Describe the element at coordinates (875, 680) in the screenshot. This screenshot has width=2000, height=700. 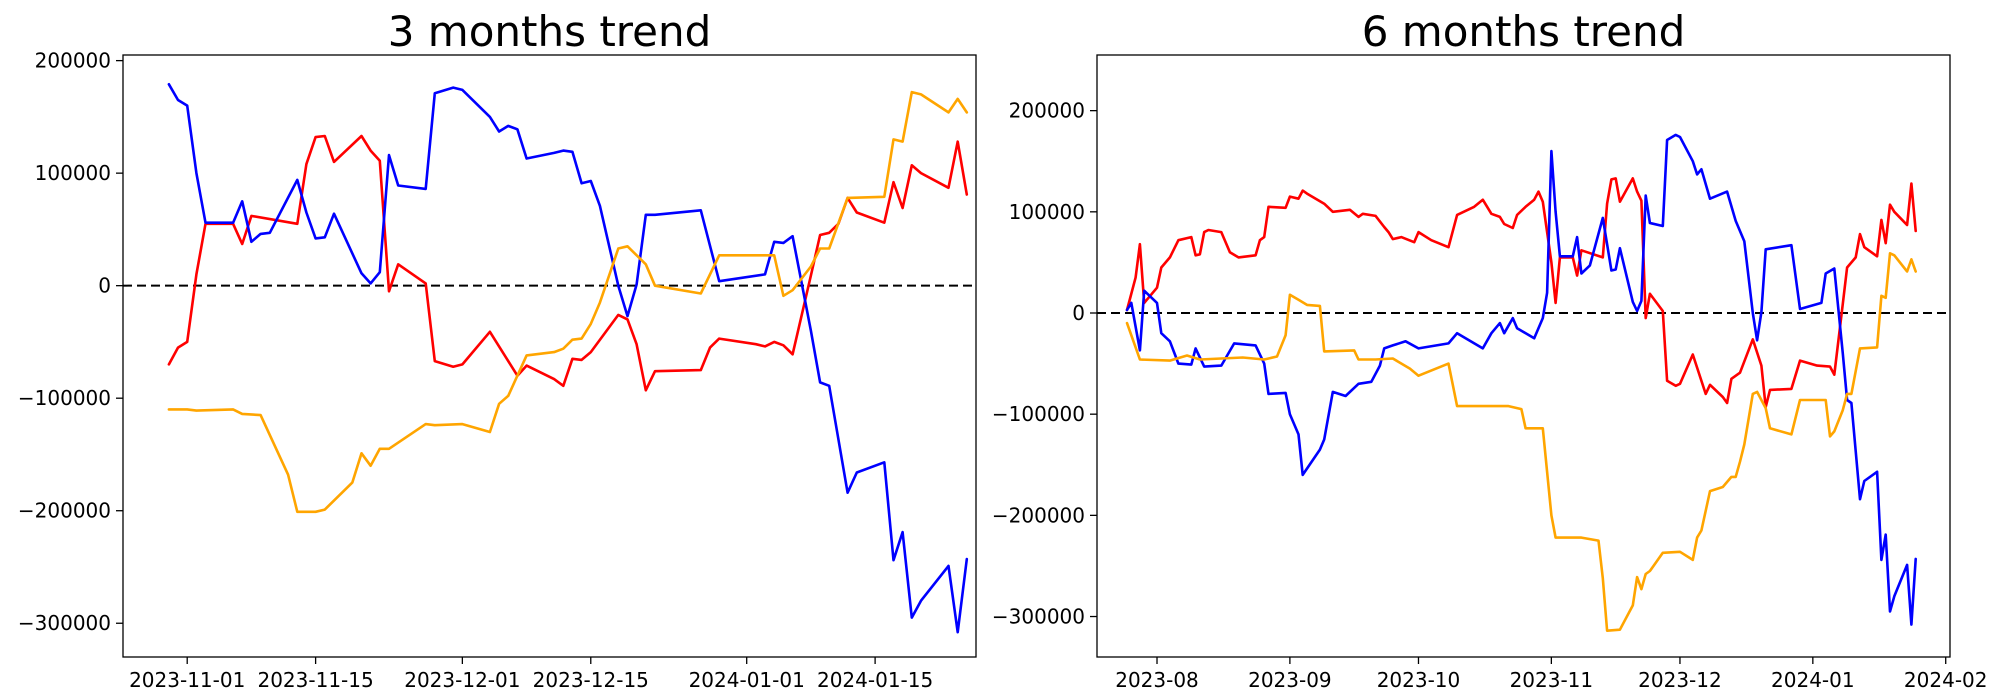
I see `x-tick-label: 2024-01-15` at that location.